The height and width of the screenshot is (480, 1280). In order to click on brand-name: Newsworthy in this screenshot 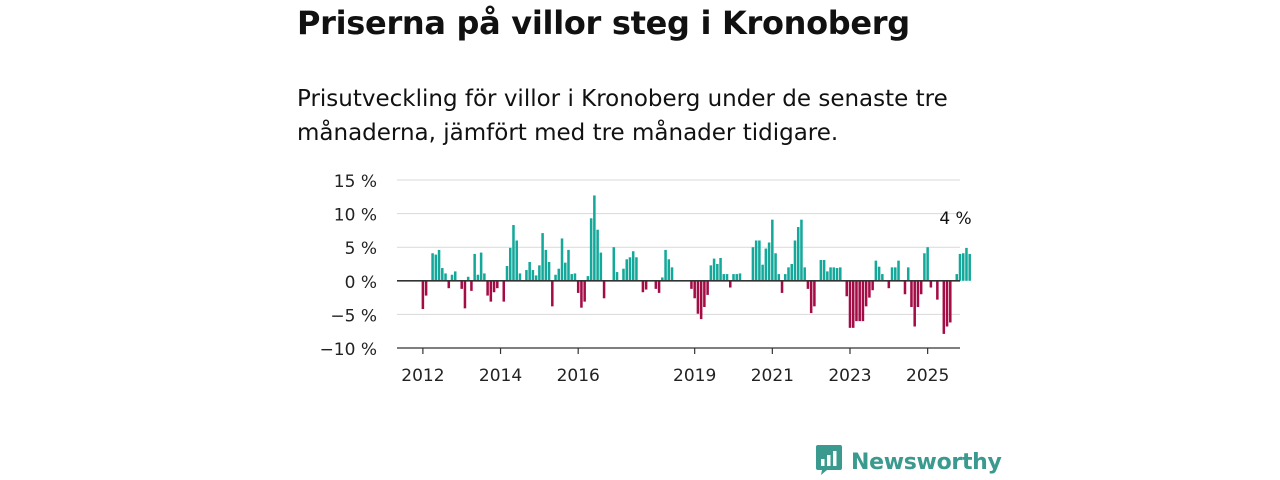, I will do `click(926, 462)`.